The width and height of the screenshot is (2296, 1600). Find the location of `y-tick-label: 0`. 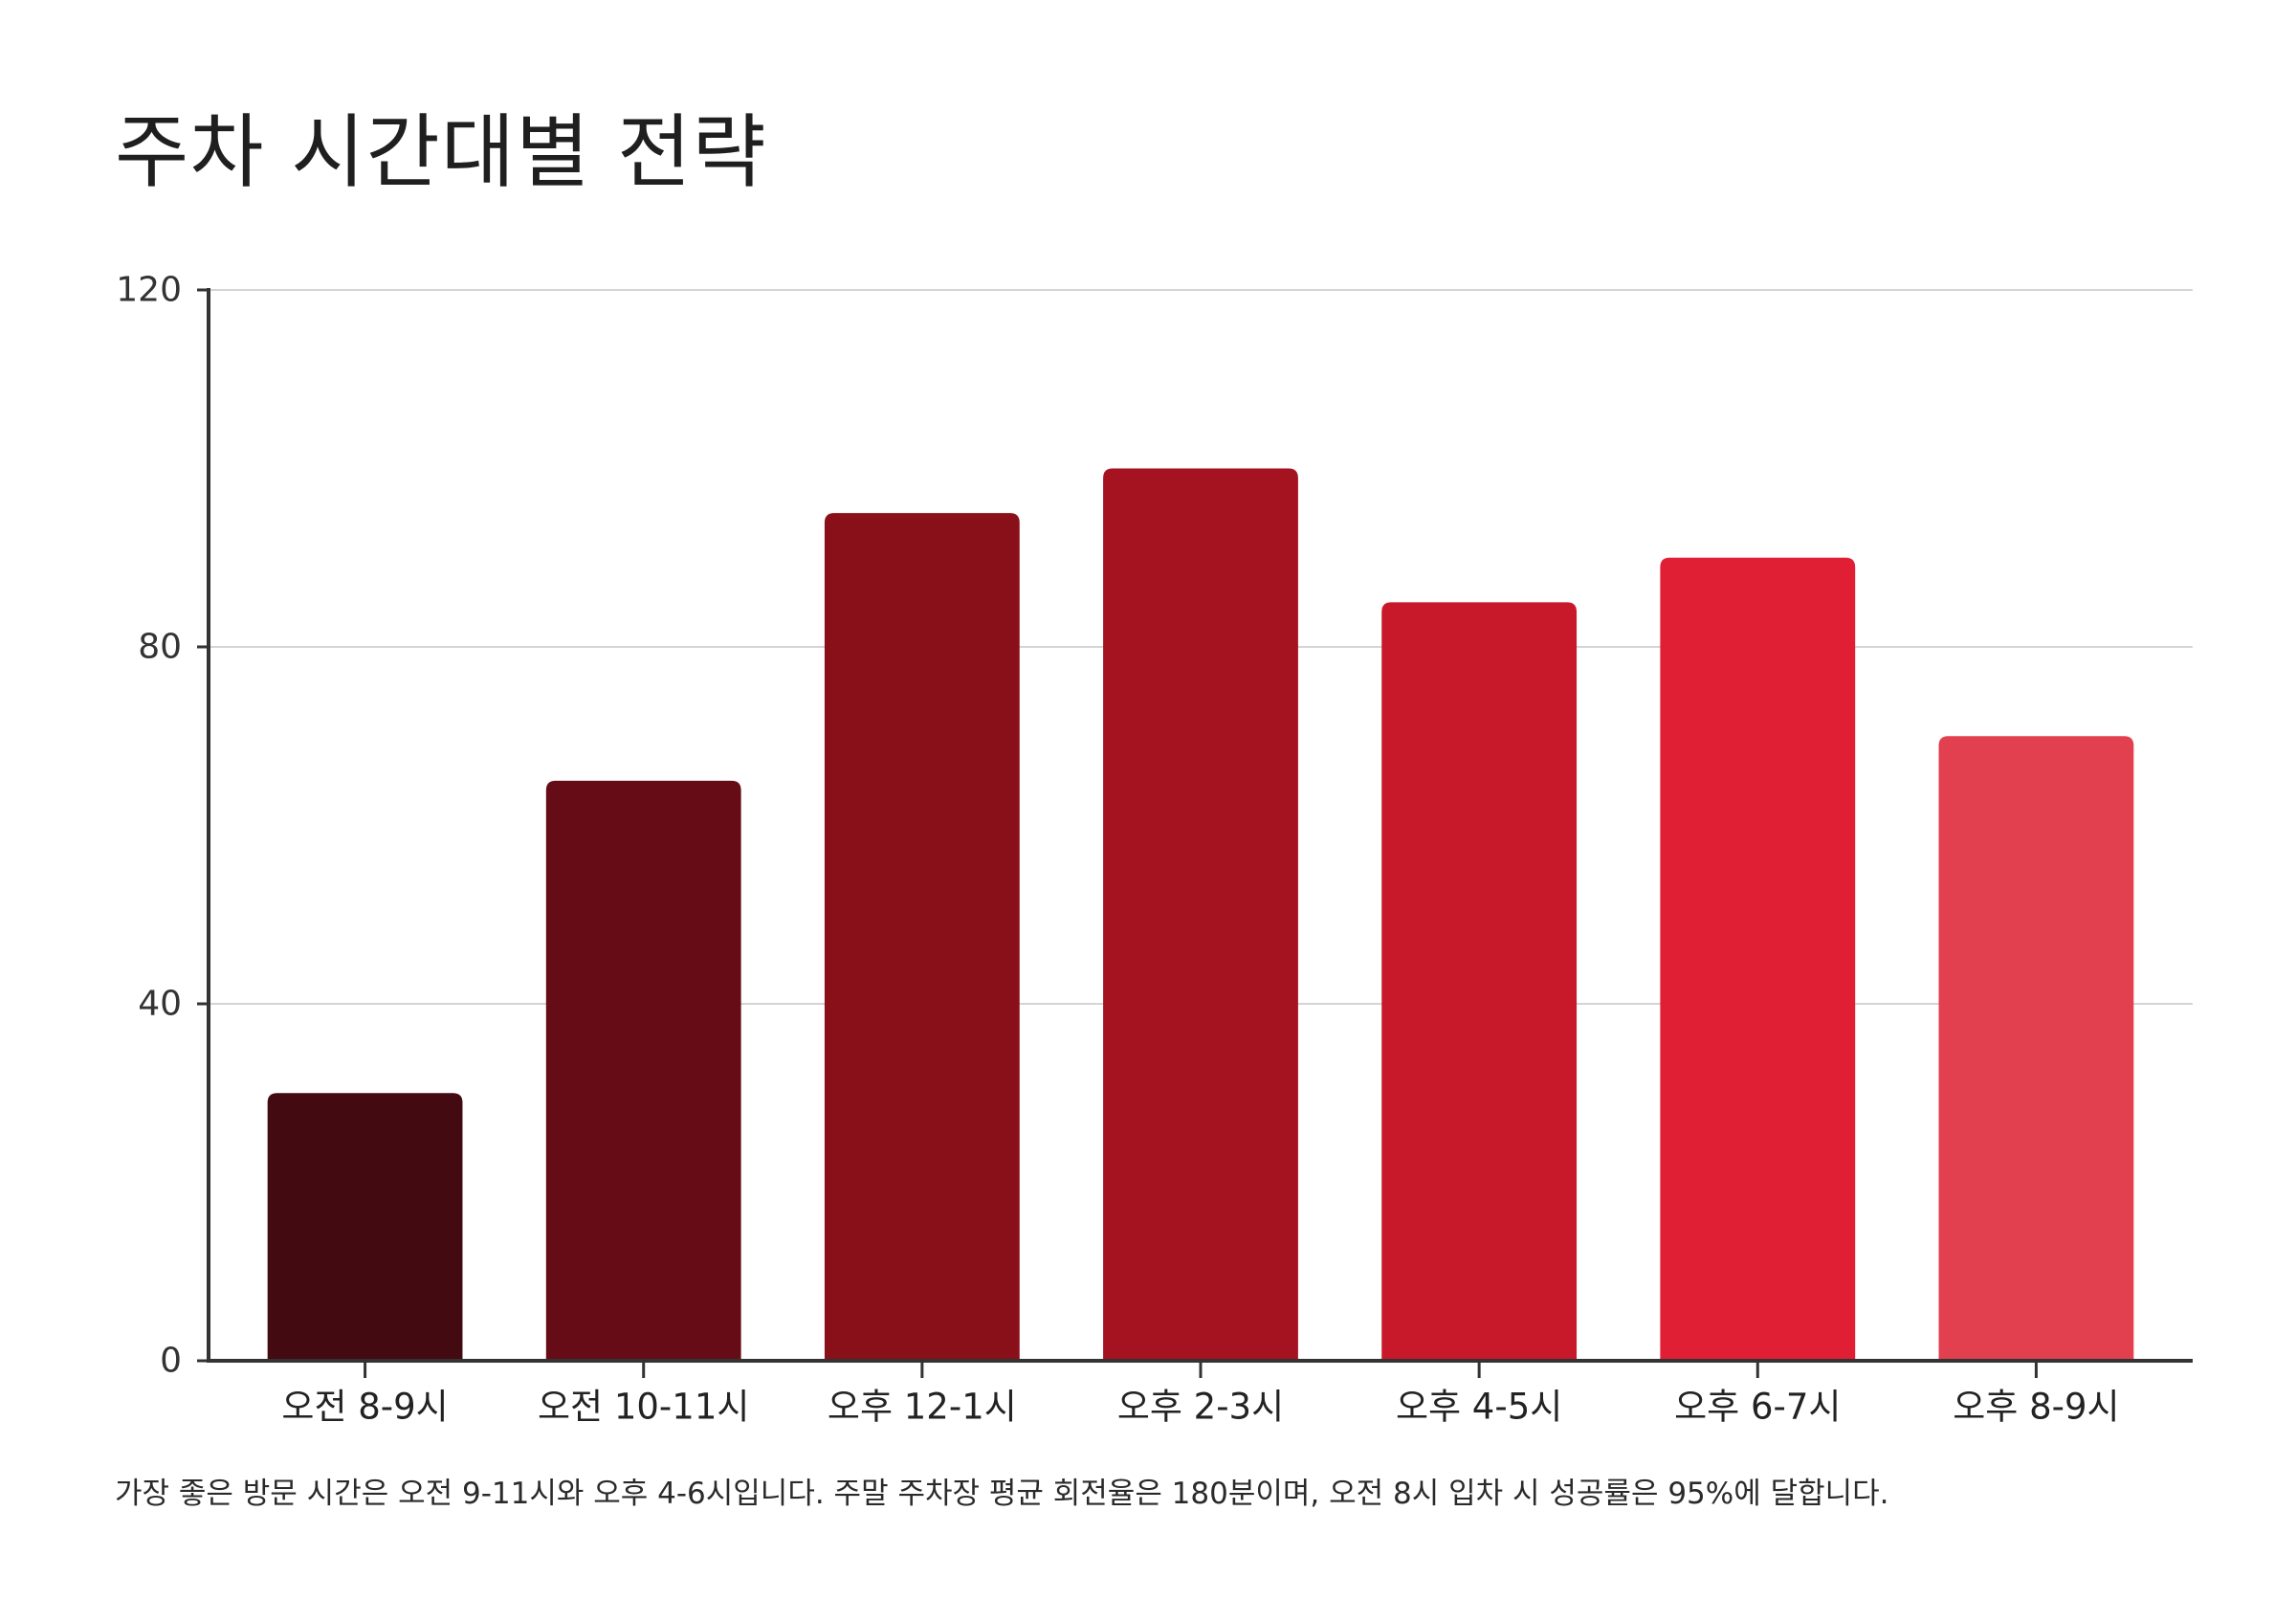

y-tick-label: 0 is located at coordinates (171, 1361).